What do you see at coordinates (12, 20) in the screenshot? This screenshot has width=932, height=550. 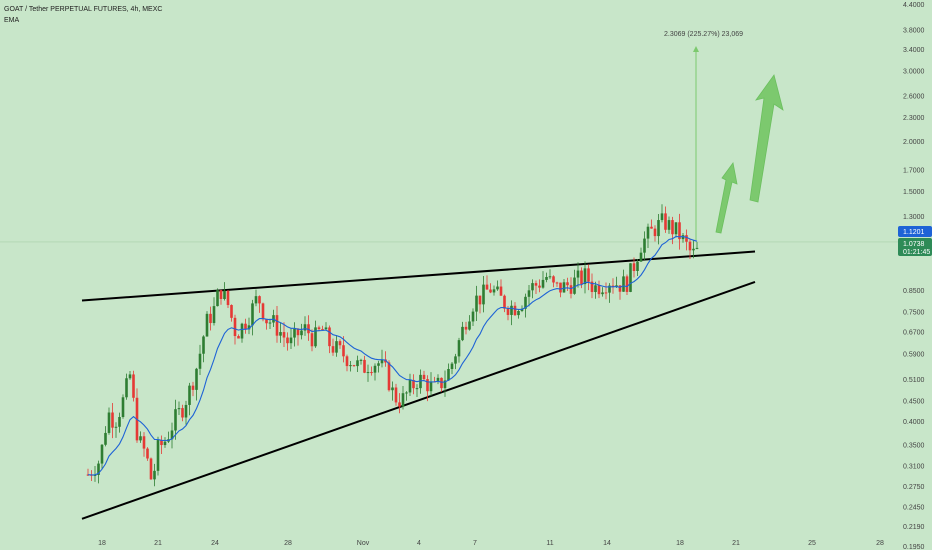 I see `indicator-label: EMA` at bounding box center [12, 20].